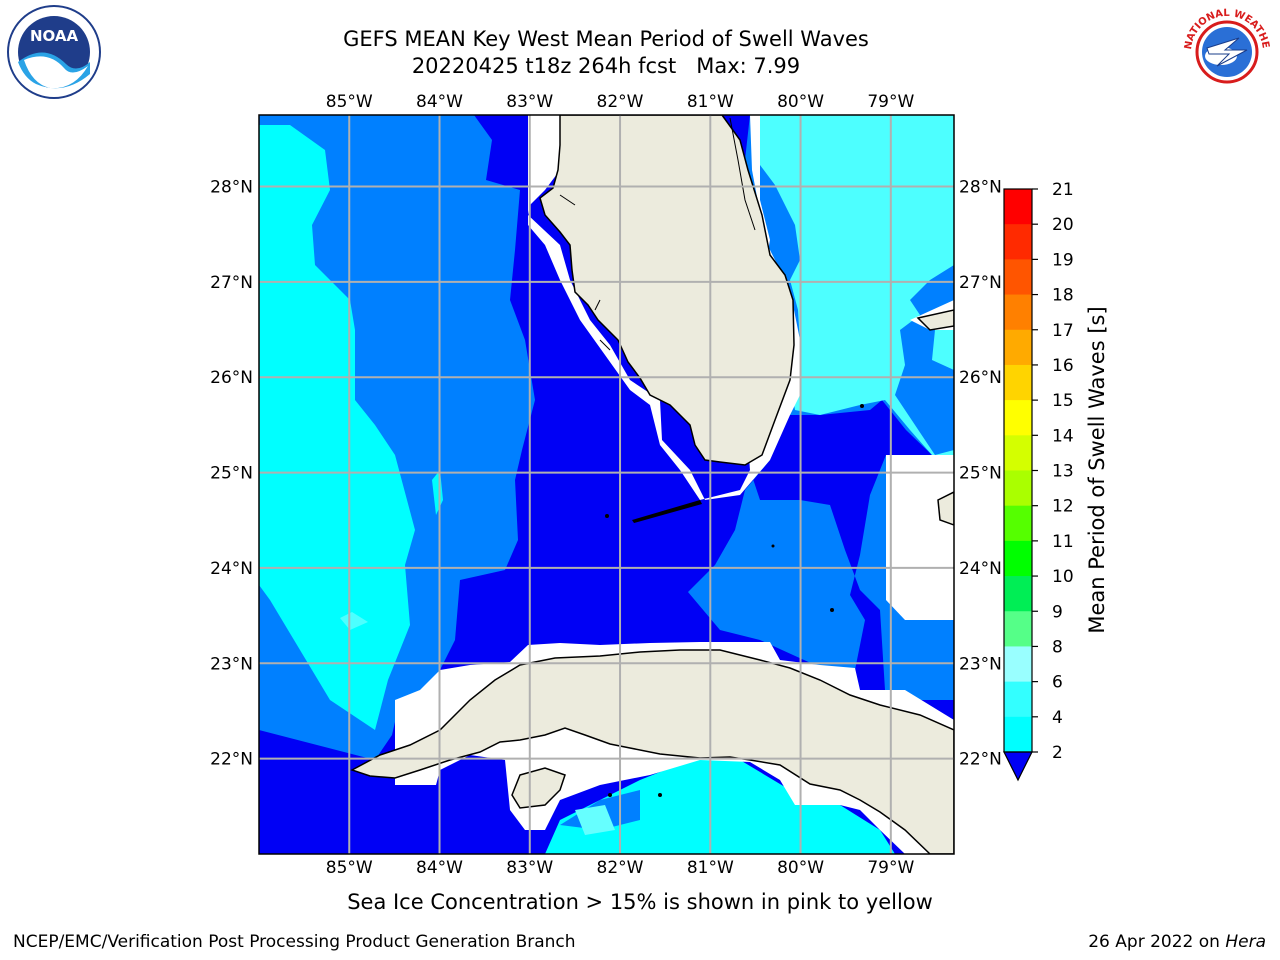 This screenshot has height=960, width=1280. What do you see at coordinates (710, 102) in the screenshot?
I see `lon-label-top: 81°W` at bounding box center [710, 102].